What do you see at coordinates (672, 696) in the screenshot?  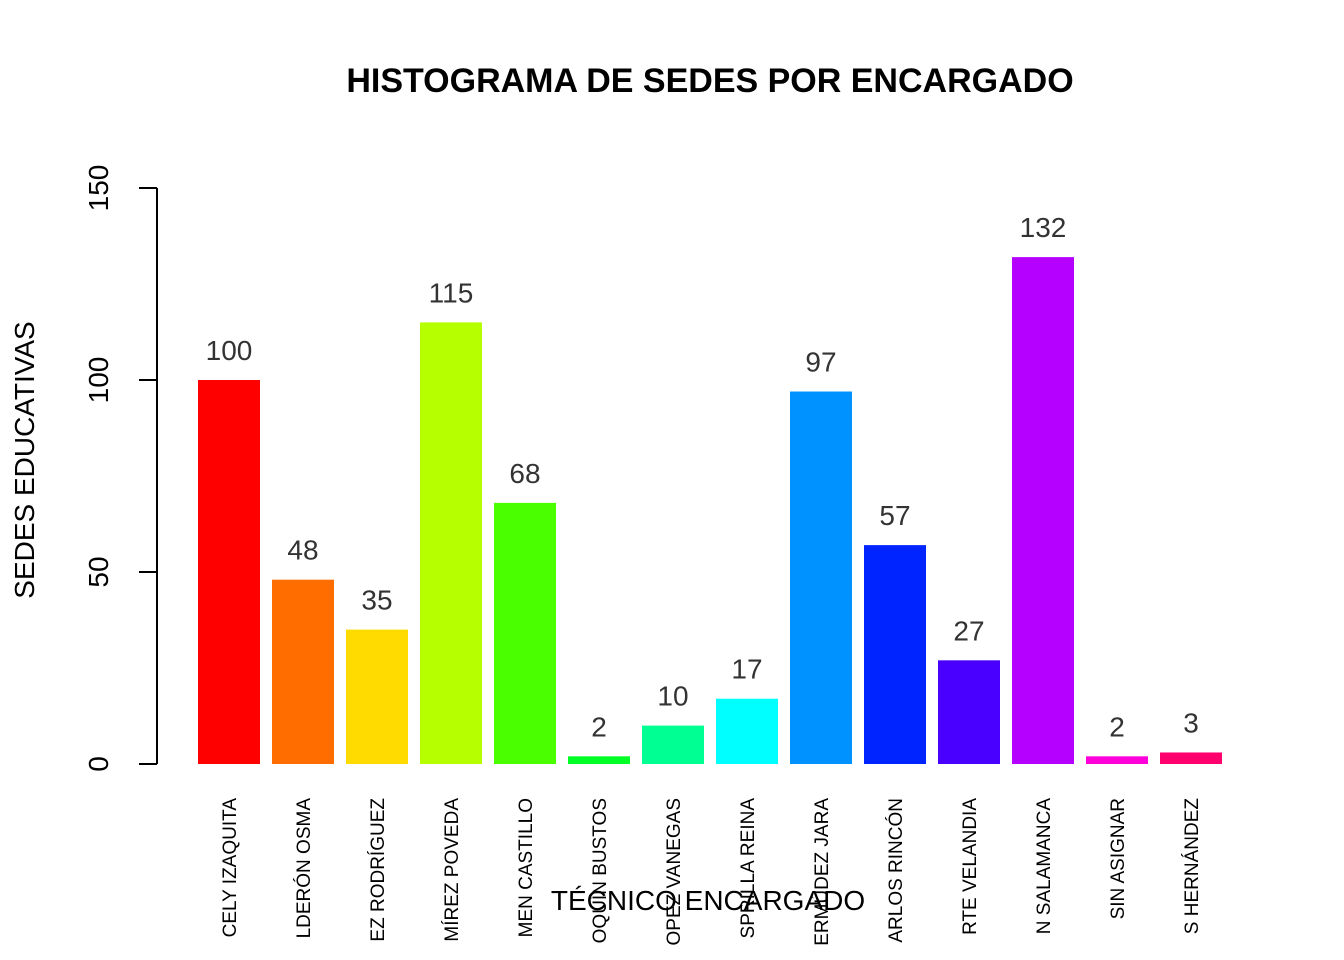 I see `bar-value-label: 10` at bounding box center [672, 696].